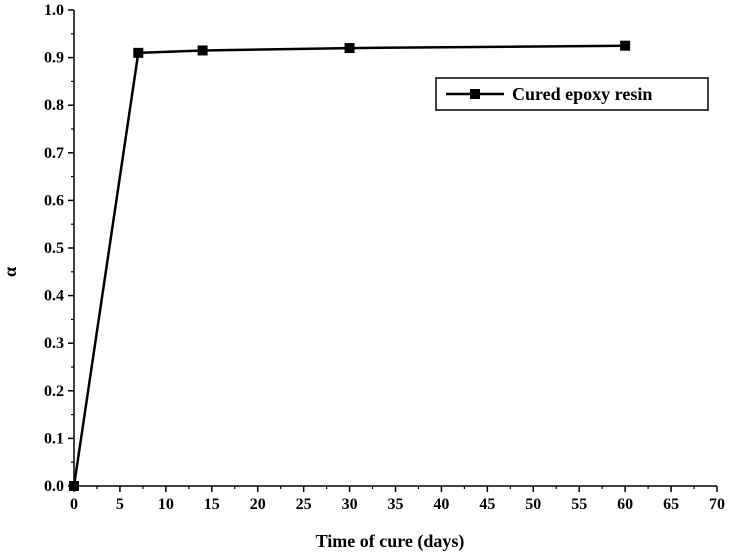 Image resolution: width=732 pixels, height=556 pixels. I want to click on legend-marker, so click(475, 94).